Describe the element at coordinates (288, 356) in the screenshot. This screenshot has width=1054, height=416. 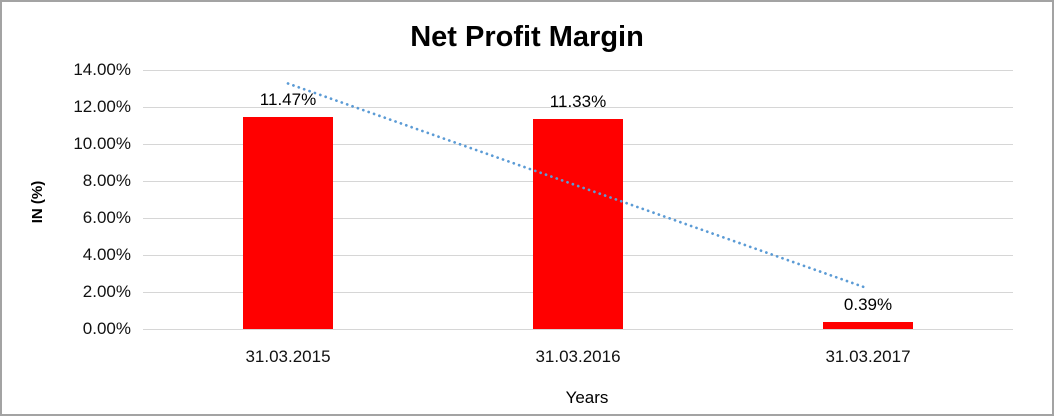
I see `x-tick-label: 31.03.2015` at that location.